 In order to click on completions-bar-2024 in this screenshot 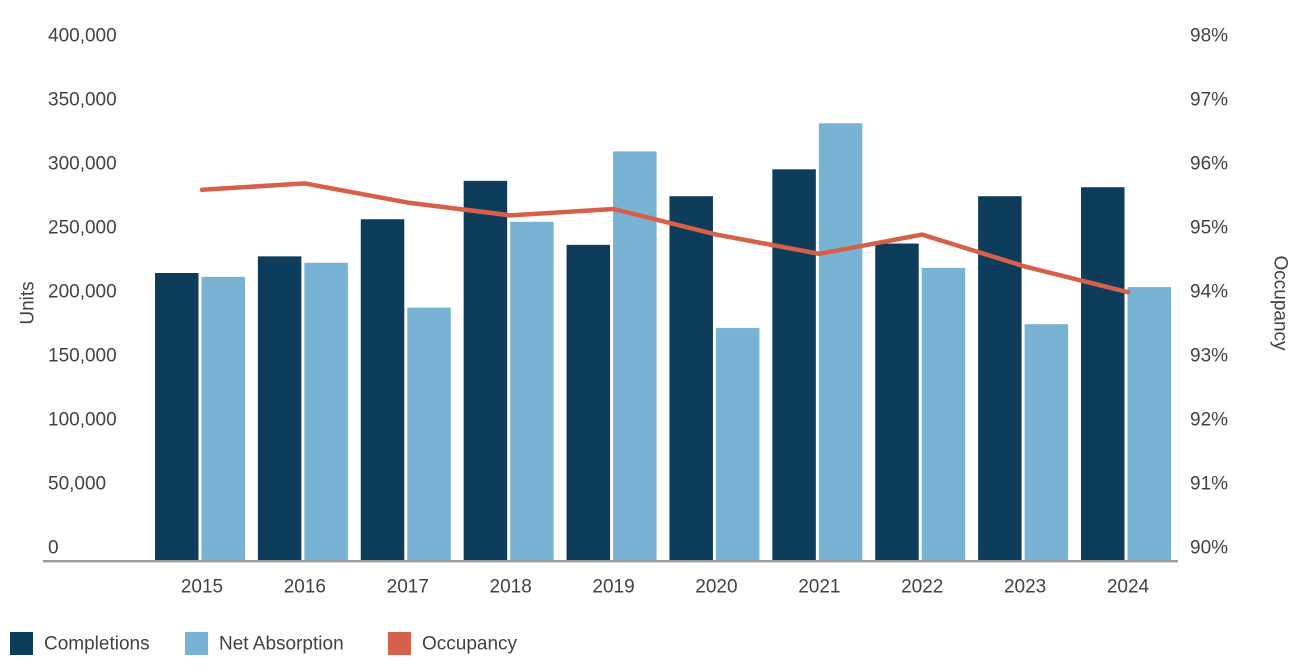, I will do `click(1103, 374)`.